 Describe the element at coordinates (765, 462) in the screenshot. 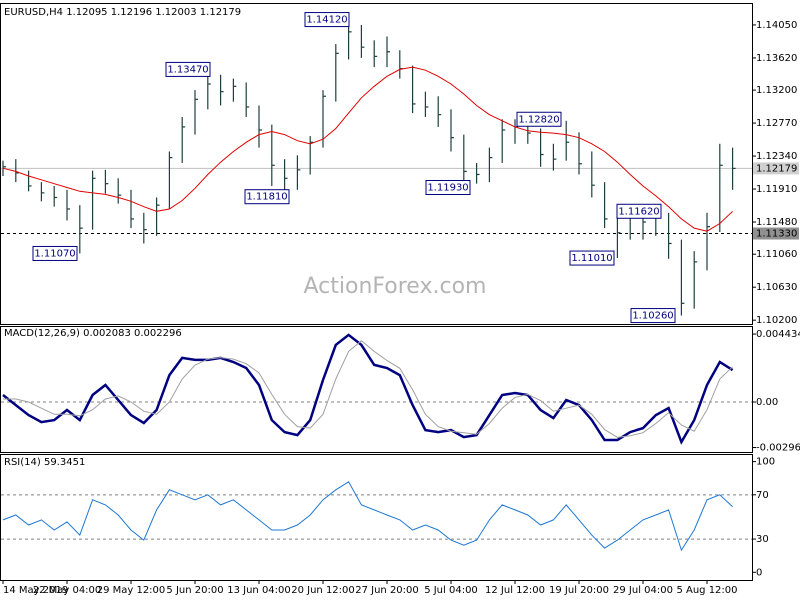

I see `y-tick-label: 100` at that location.